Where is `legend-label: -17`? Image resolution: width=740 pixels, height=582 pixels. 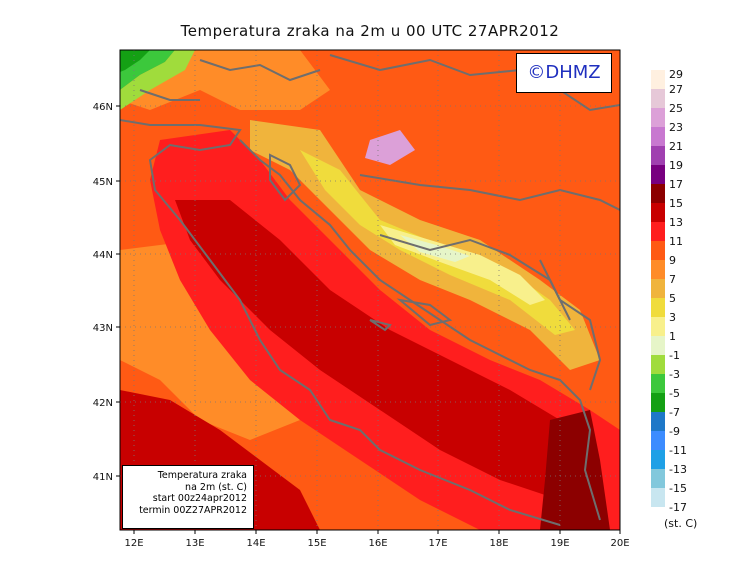 legend-label: -17 is located at coordinates (678, 507).